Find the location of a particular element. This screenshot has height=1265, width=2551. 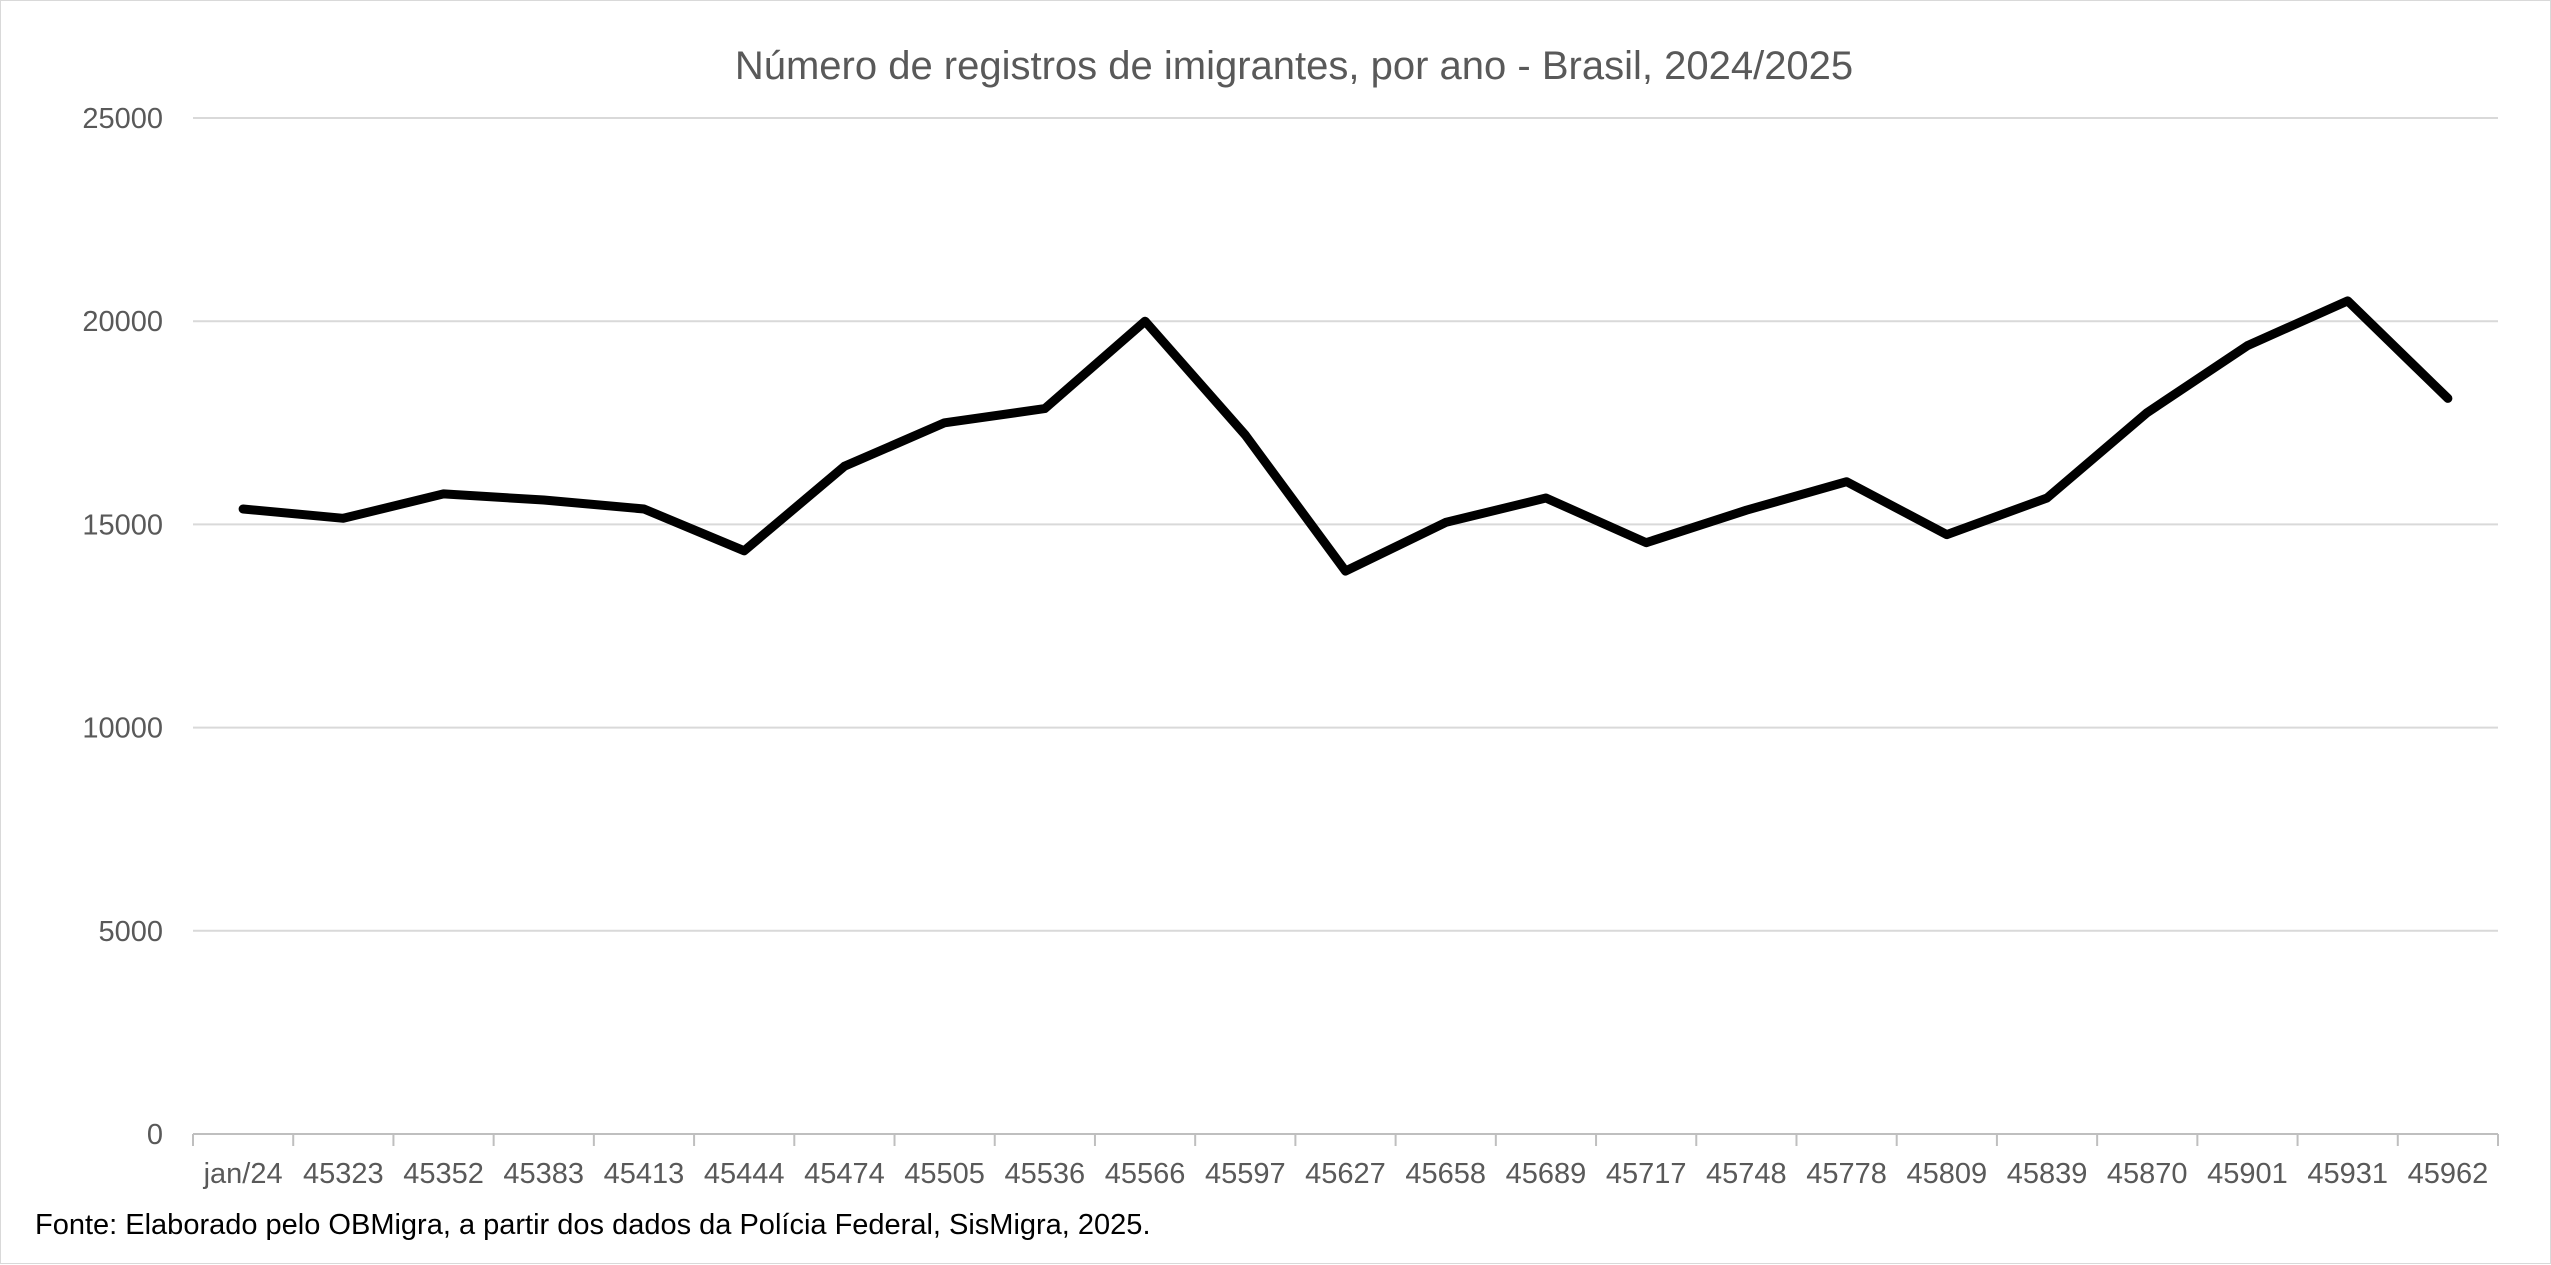

x-tick-label: 45778 is located at coordinates (1846, 1174).